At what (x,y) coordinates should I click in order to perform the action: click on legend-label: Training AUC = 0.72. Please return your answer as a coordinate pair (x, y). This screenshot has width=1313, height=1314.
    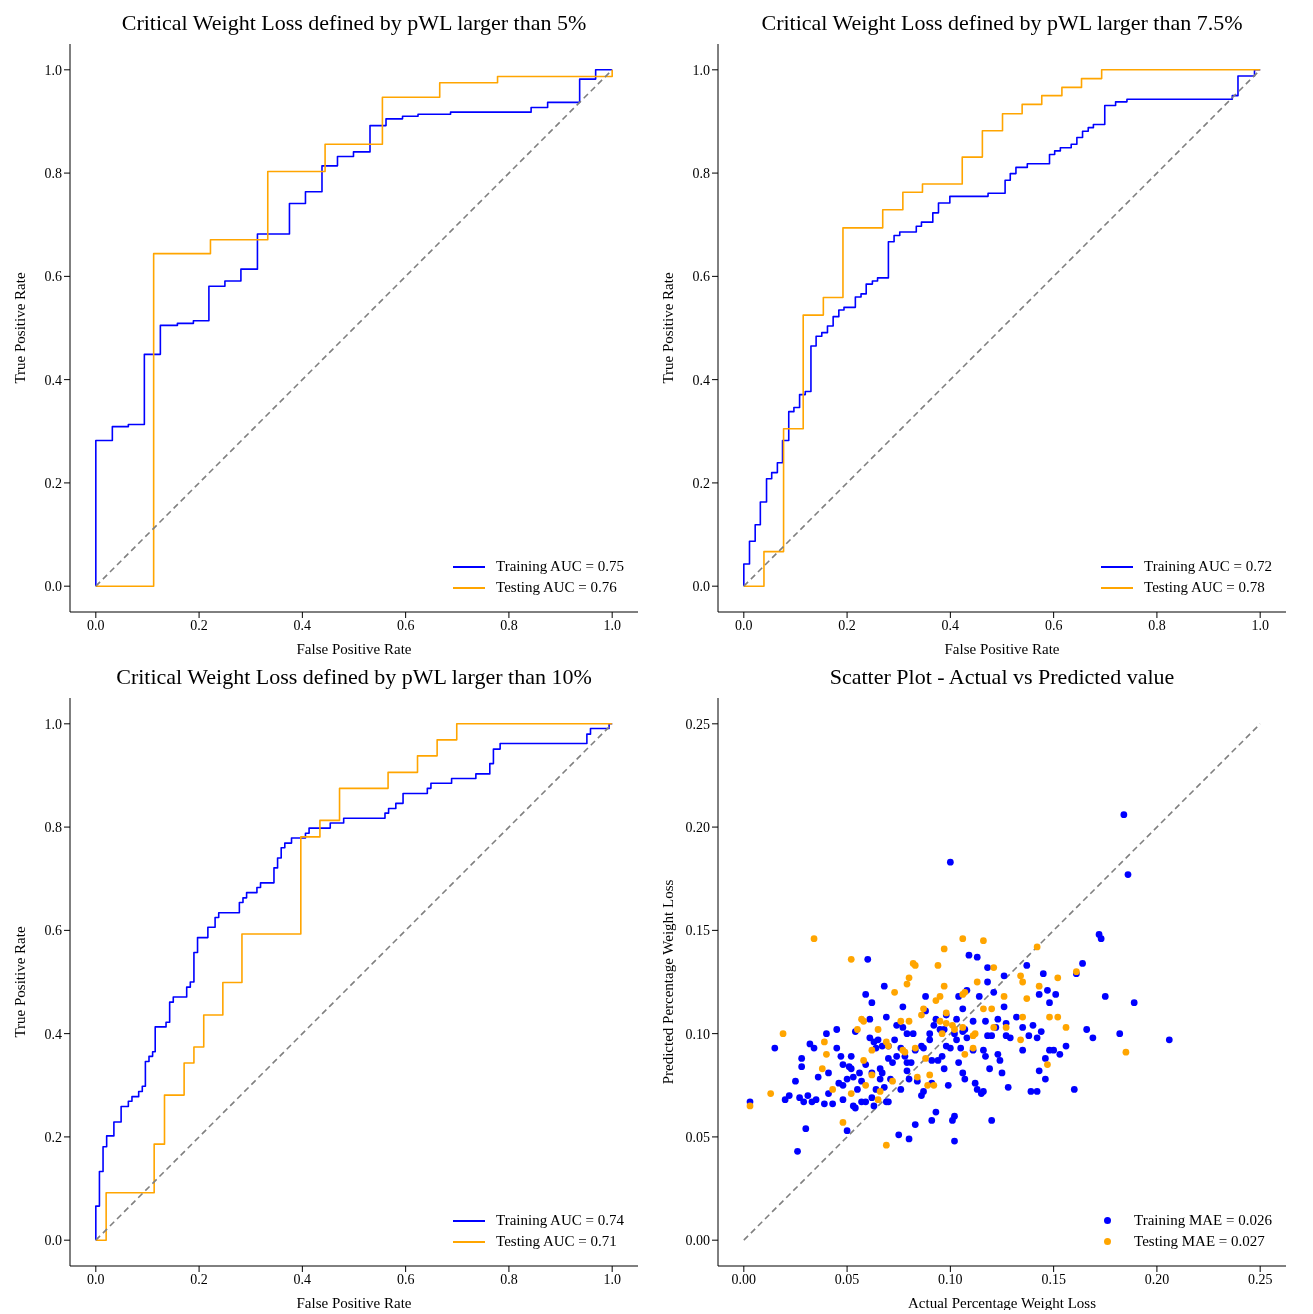
    Looking at the image, I should click on (1208, 566).